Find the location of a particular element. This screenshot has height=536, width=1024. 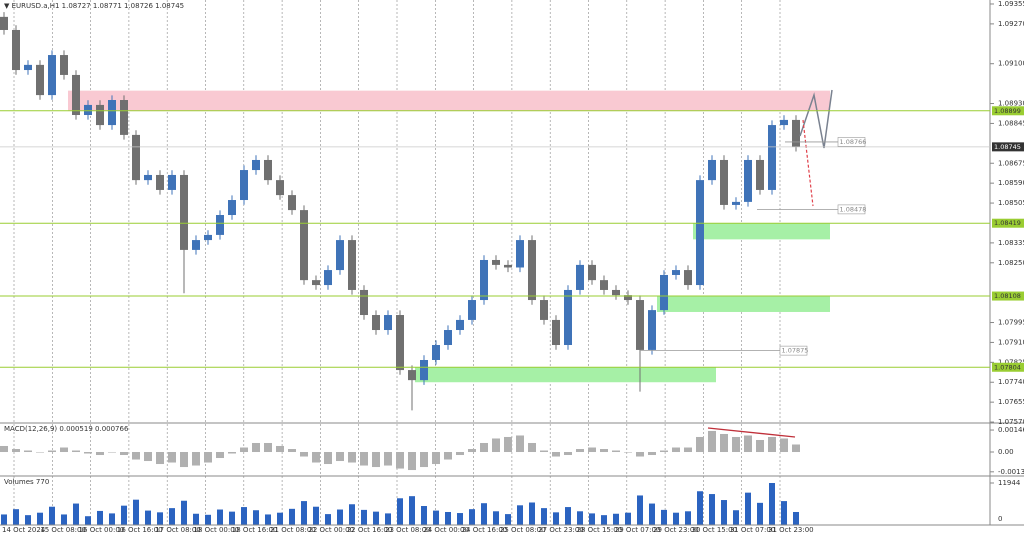

x-tick-label: 18 Oct 00:00 is located at coordinates (217, 530).